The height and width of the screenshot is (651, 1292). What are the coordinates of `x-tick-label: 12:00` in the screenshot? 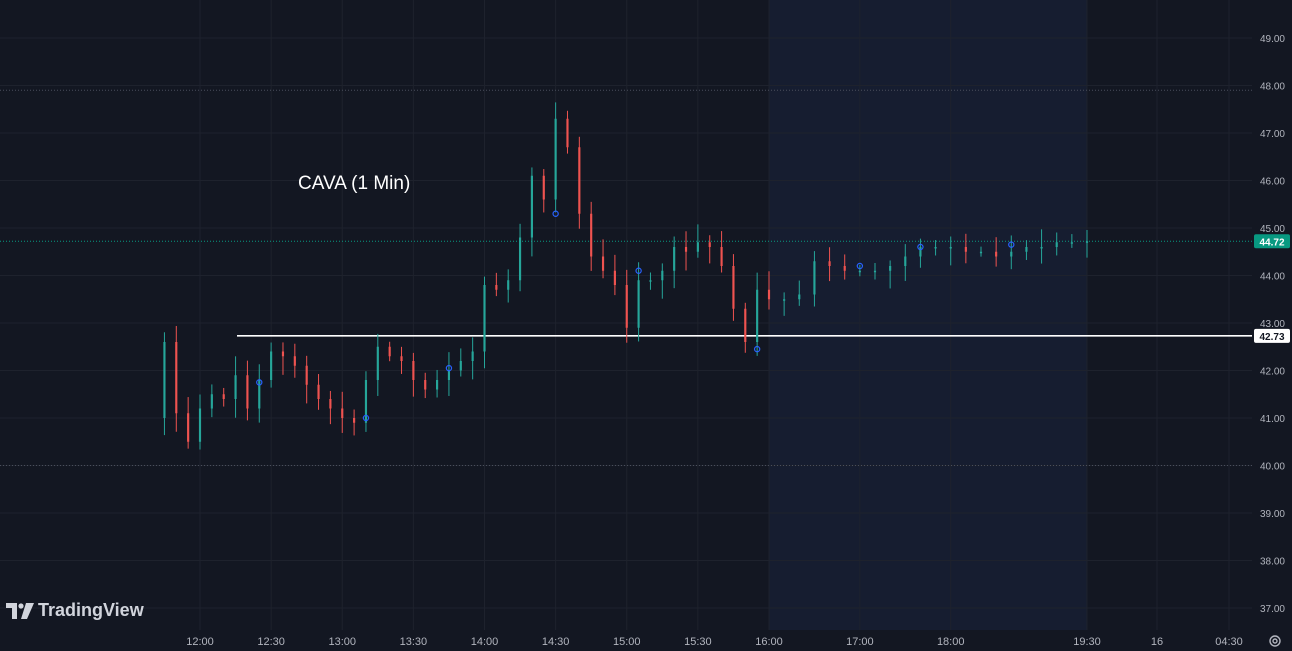 It's located at (200, 642).